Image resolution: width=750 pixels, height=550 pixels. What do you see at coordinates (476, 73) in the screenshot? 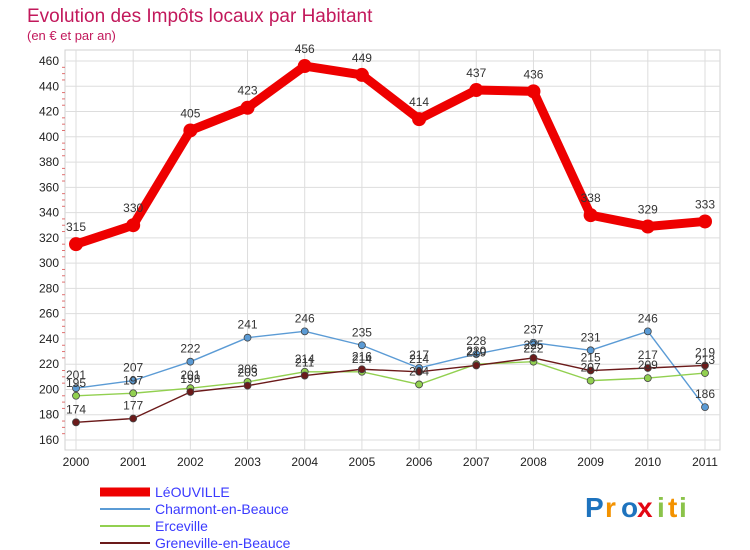
I see `data-label: 437` at bounding box center [476, 73].